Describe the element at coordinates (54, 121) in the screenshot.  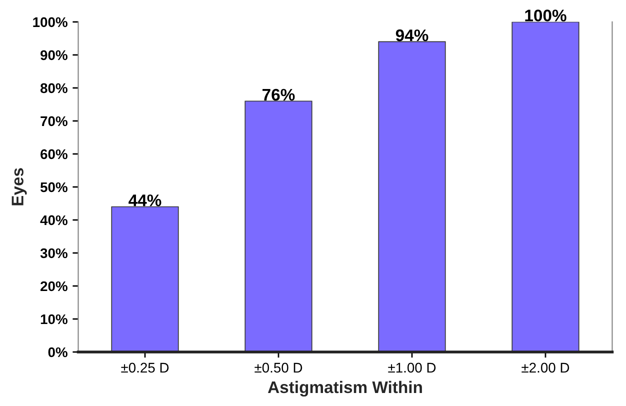
I see `y-tick-label: 70%` at that location.